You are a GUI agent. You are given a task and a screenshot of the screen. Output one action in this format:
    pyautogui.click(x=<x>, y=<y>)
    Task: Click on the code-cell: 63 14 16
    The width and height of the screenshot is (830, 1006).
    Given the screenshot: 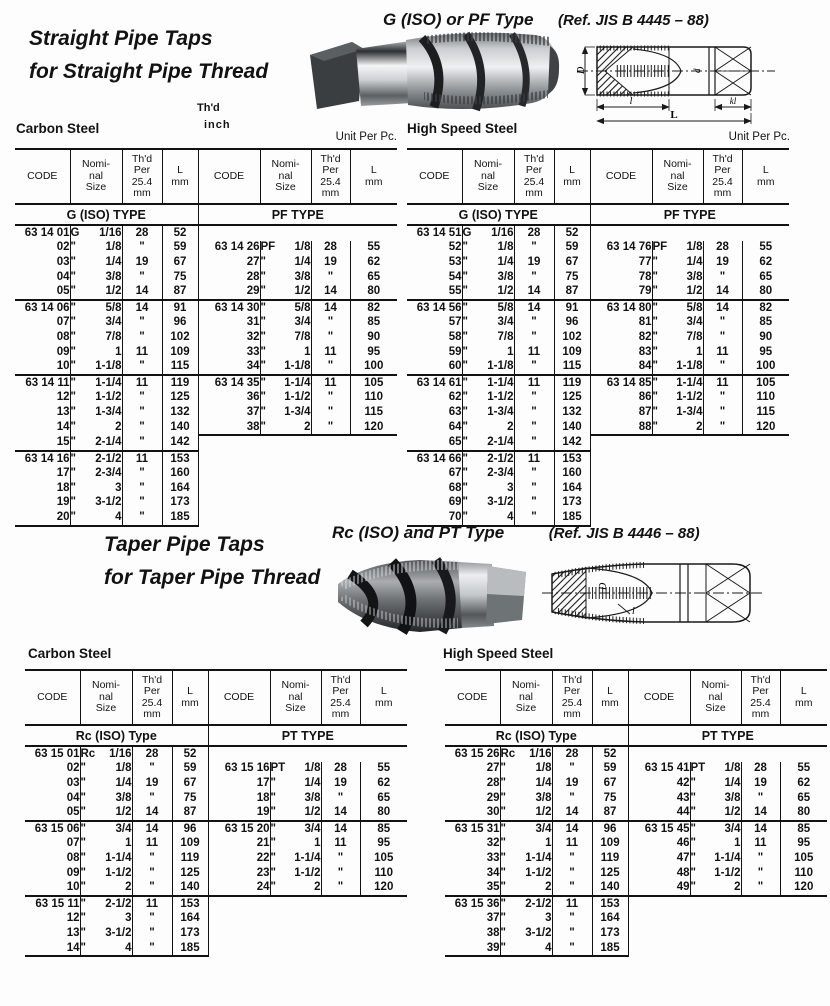 What is the action you would take?
    pyautogui.click(x=47, y=458)
    